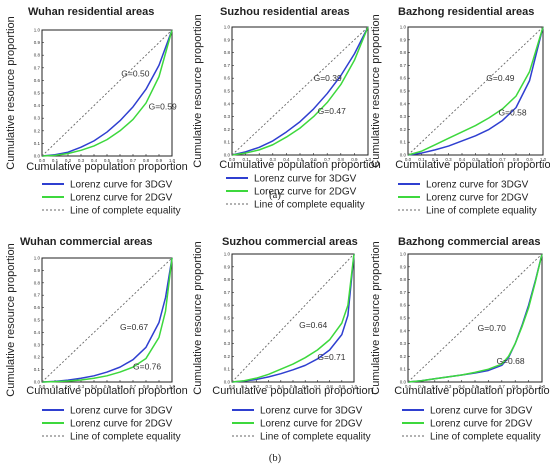 The width and height of the screenshot is (550, 465). What do you see at coordinates (510, 361) in the screenshot?
I see `gini-annotation: G=0.68` at bounding box center [510, 361].